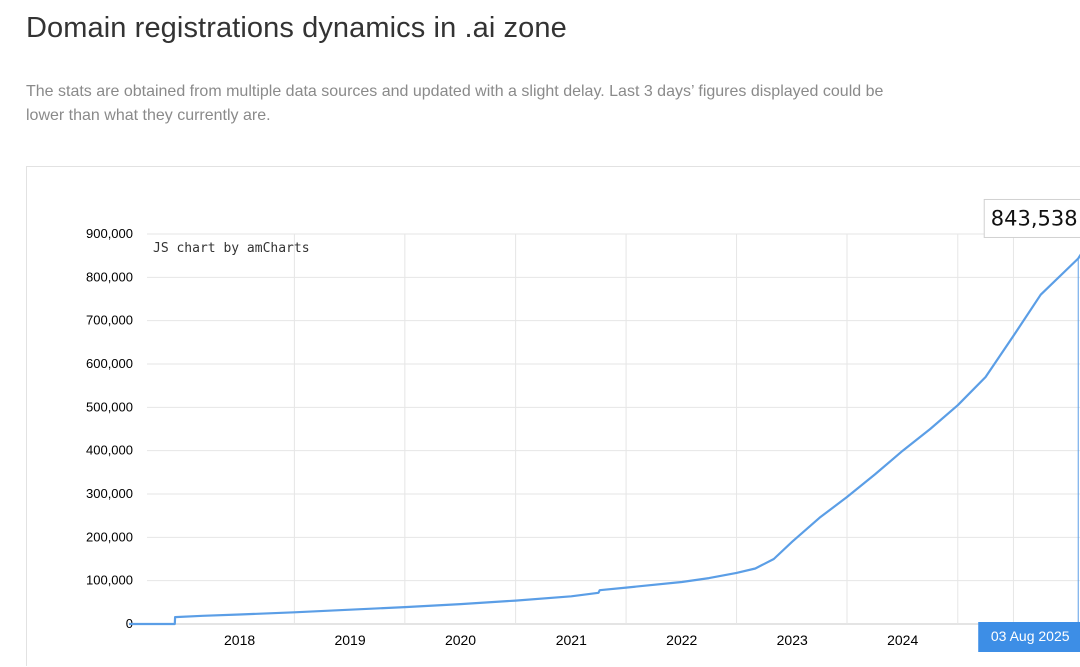 Image resolution: width=1080 pixels, height=667 pixels. Describe the element at coordinates (109, 320) in the screenshot. I see `y-tick-label: 700,000` at that location.